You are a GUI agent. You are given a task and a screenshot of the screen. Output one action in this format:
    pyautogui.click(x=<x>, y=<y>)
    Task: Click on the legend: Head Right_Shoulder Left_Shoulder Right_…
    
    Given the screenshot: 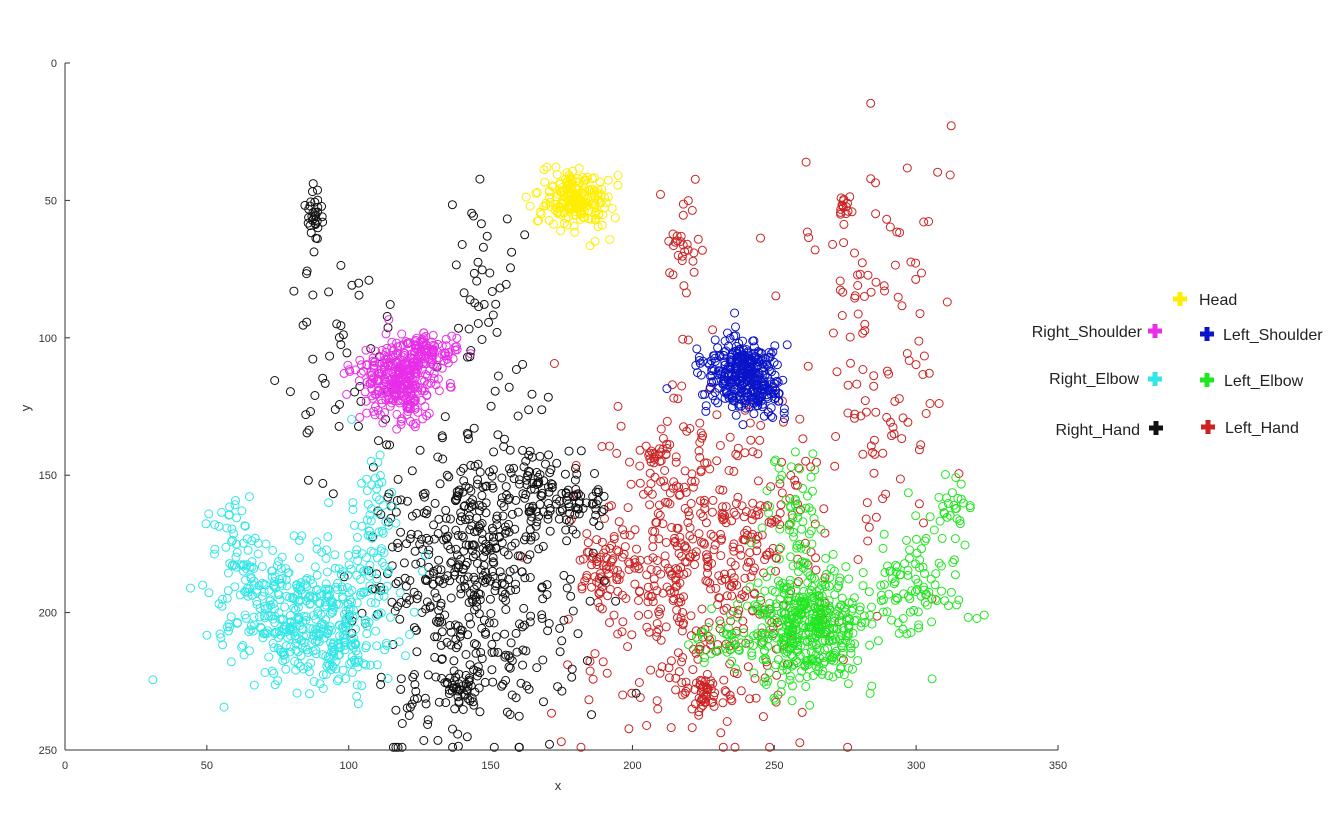 What is the action you would take?
    pyautogui.click(x=1177, y=365)
    